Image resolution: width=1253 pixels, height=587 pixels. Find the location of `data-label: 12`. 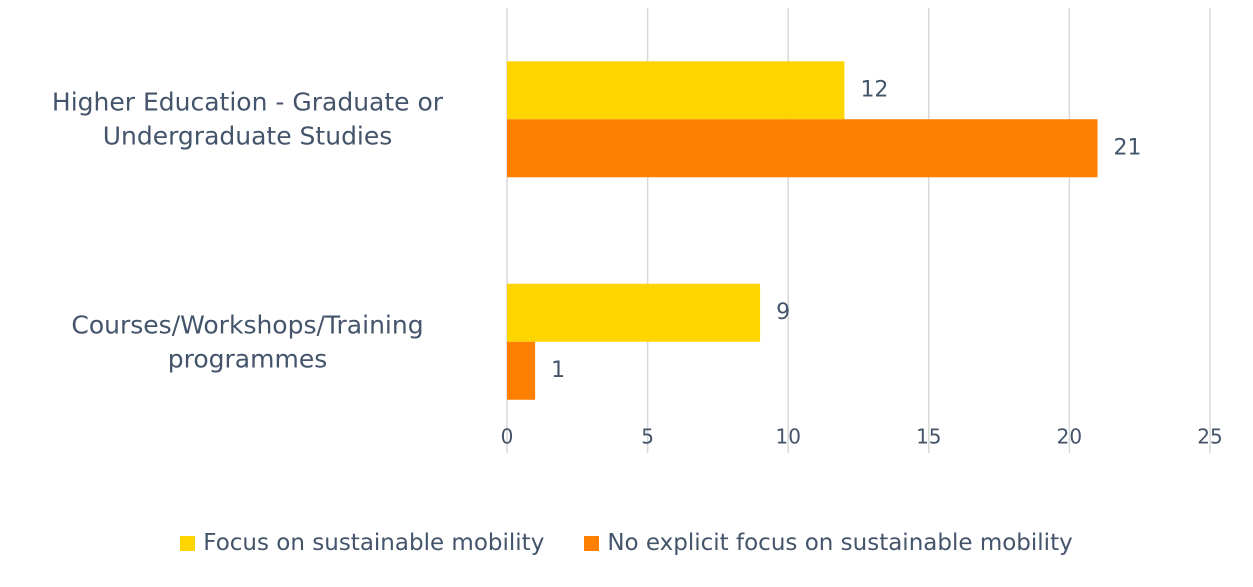

data-label: 12 is located at coordinates (874, 89).